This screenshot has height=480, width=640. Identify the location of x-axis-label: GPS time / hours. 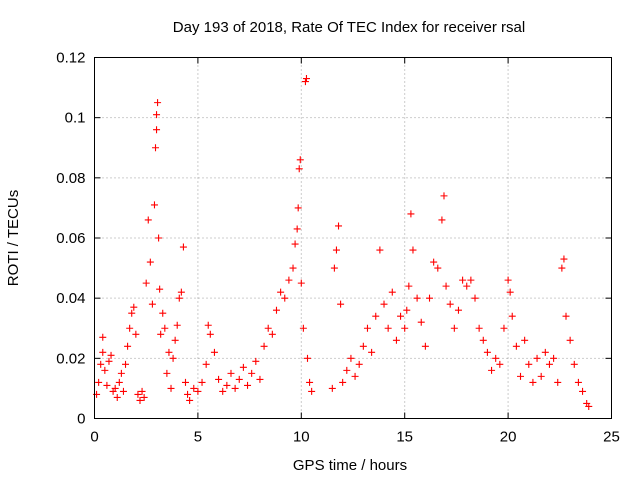
(350, 465).